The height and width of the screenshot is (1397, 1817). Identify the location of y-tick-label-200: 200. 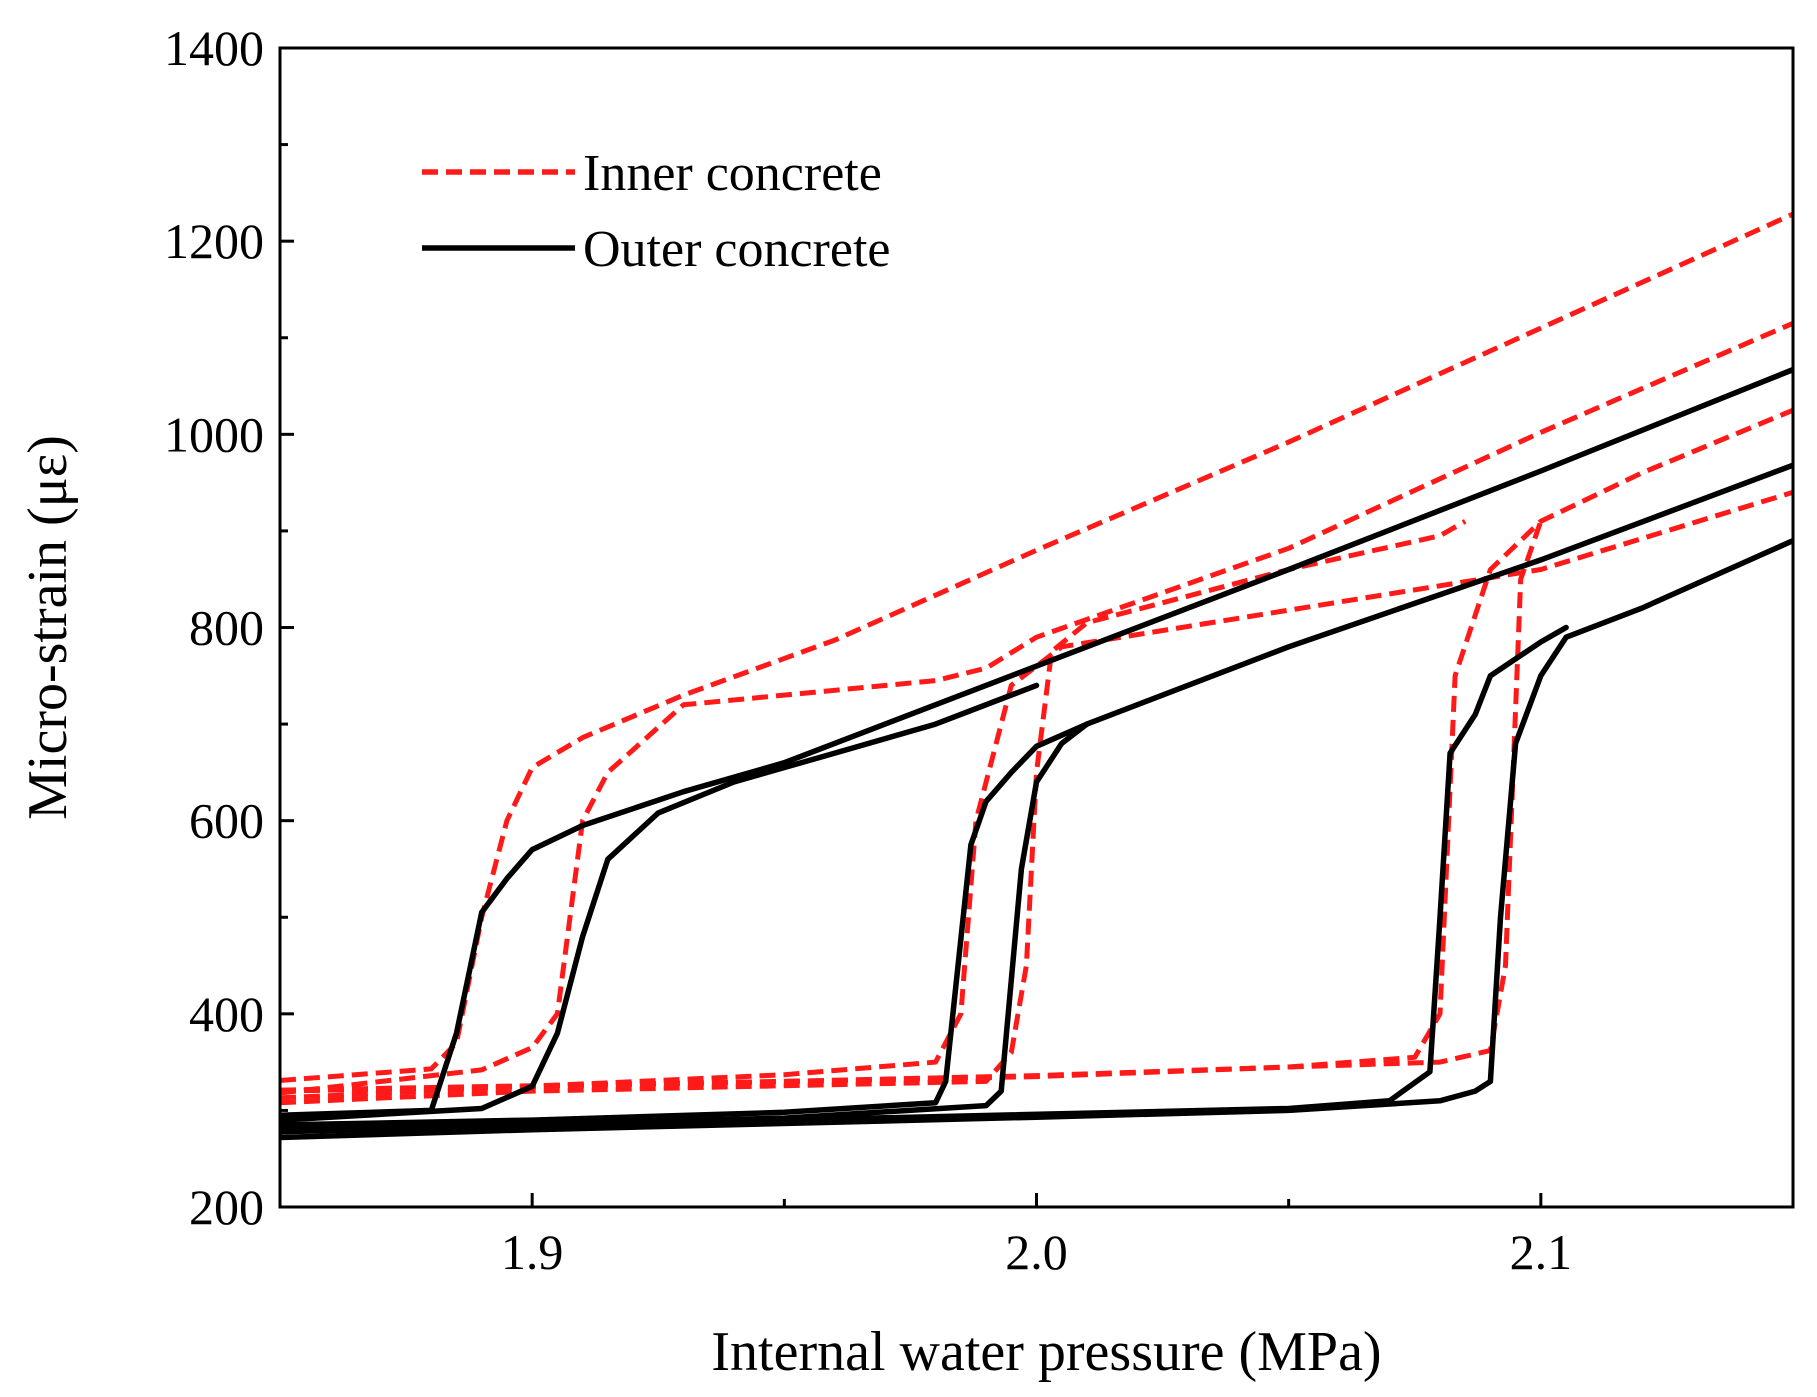
(226, 1207).